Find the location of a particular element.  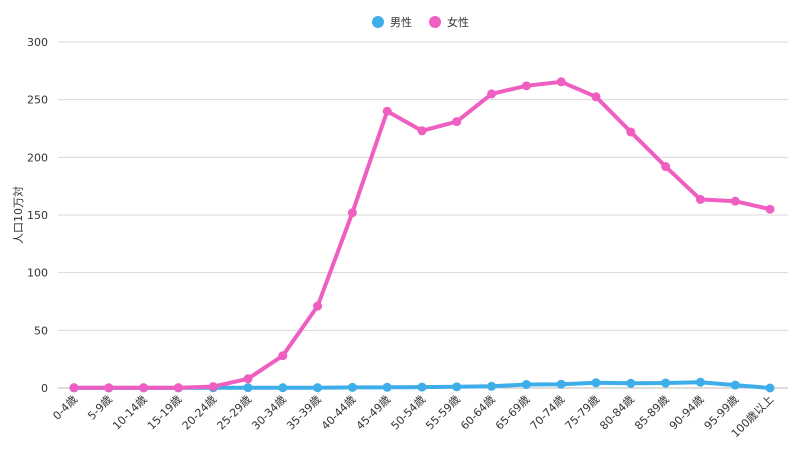

x-tick-label: 10-14歳 is located at coordinates (130, 413).